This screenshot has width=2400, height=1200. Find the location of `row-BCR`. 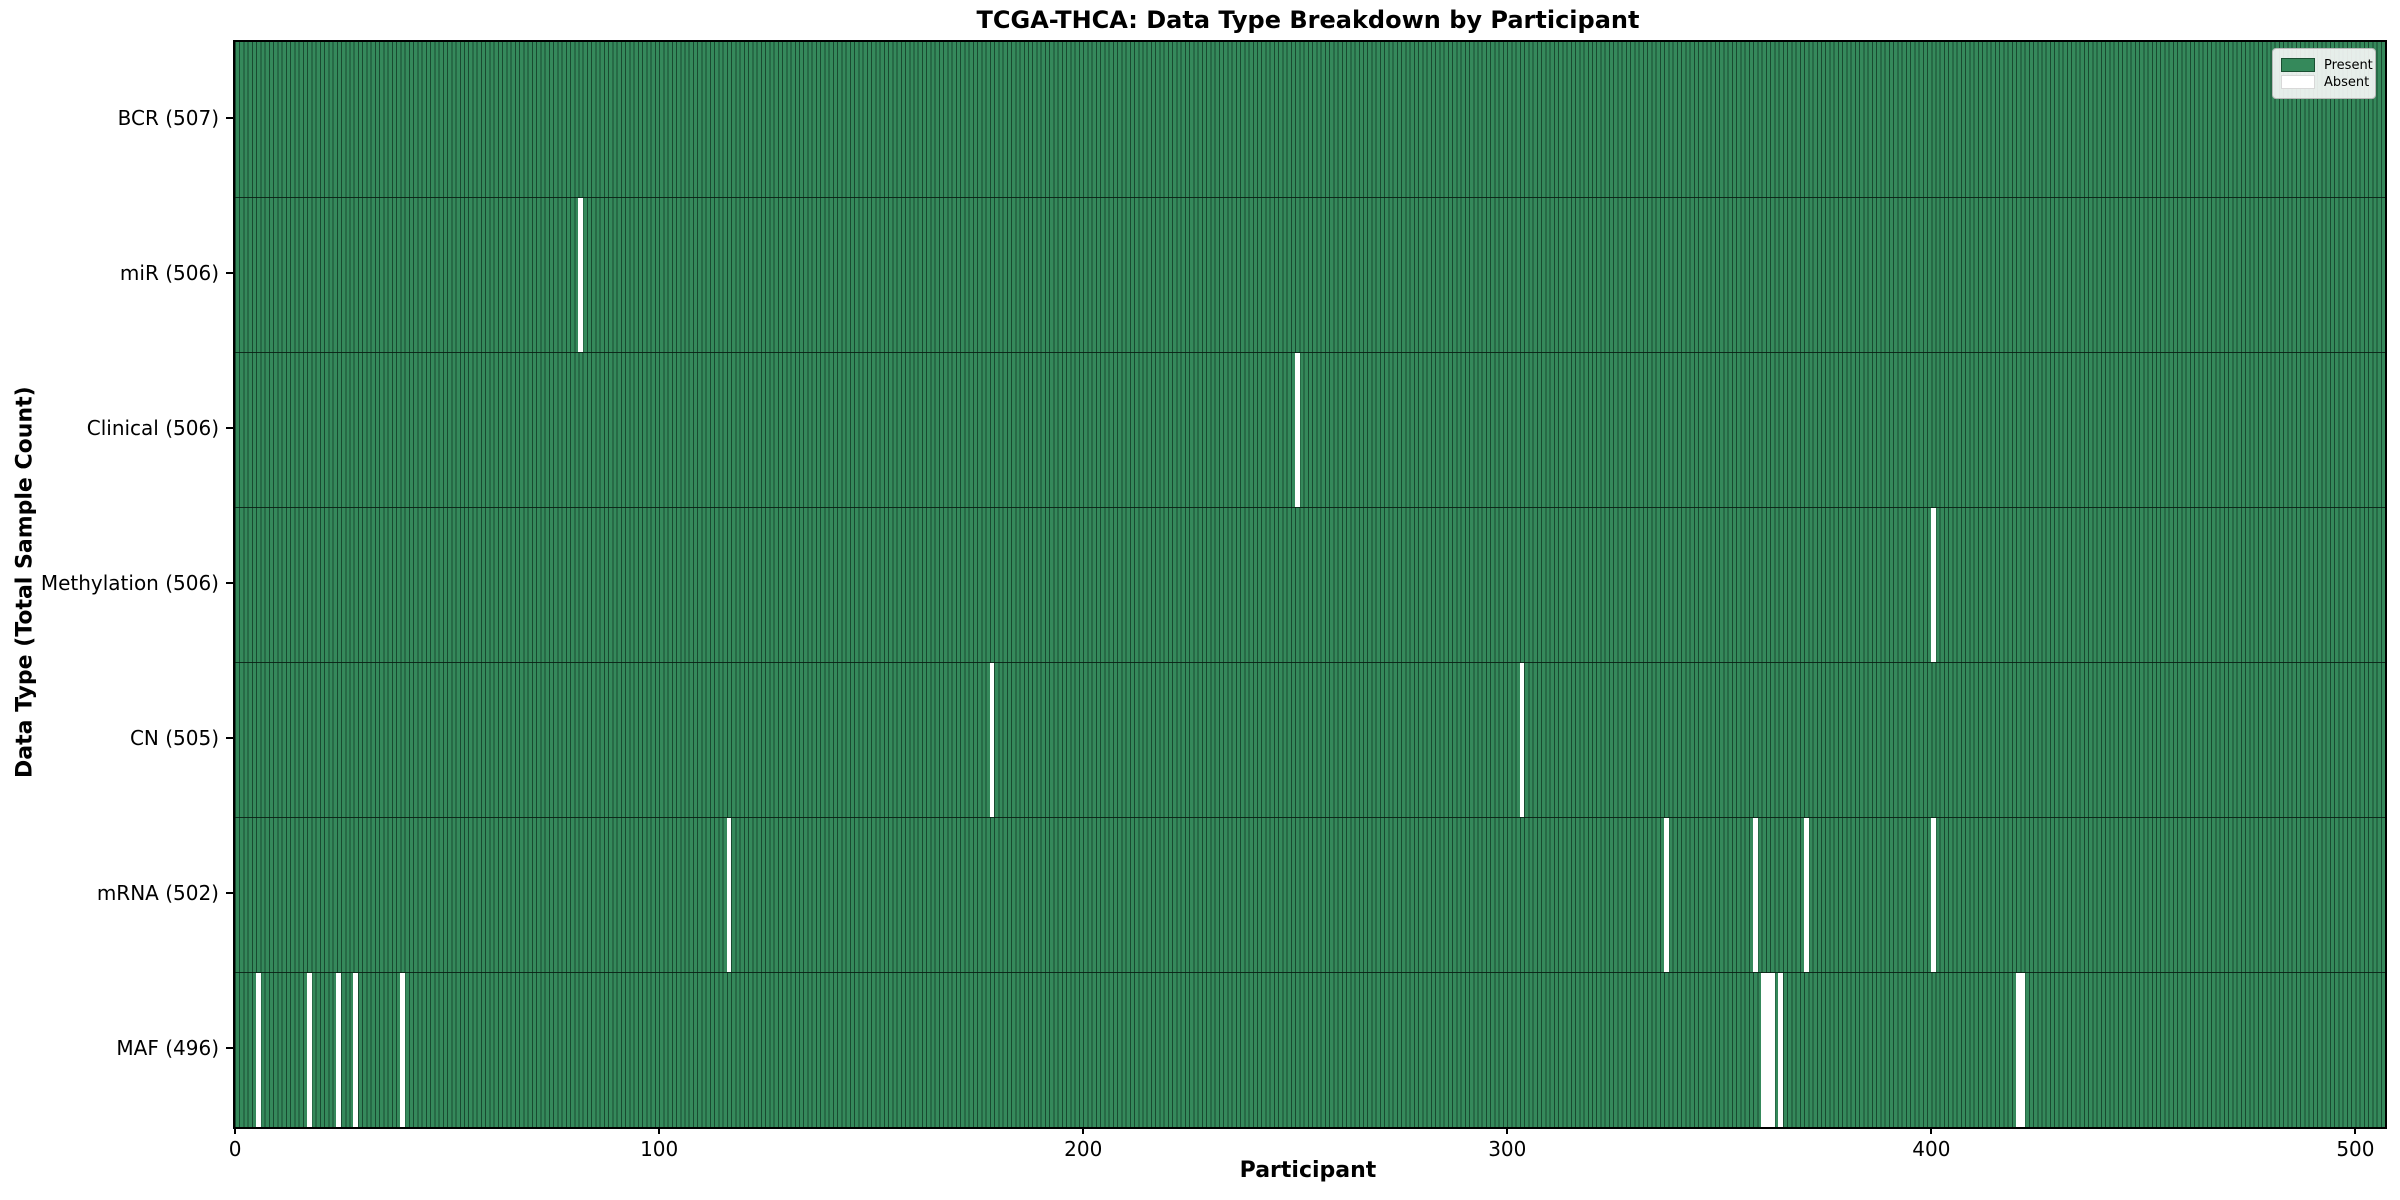

row-BCR is located at coordinates (1310, 119).